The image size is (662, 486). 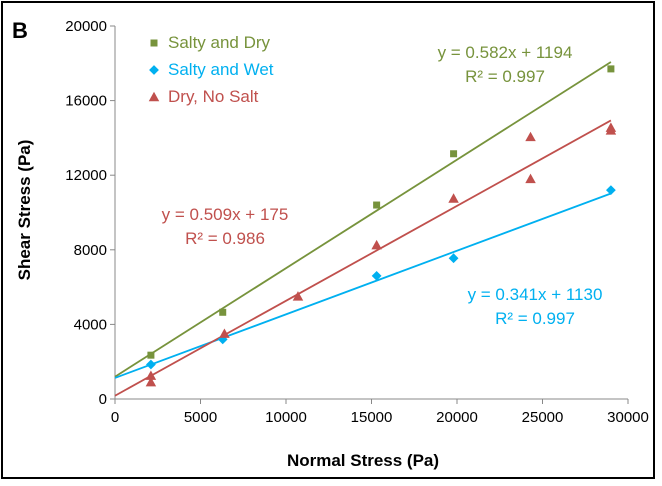 What do you see at coordinates (115, 417) in the screenshot?
I see `x-tick-label: 0` at bounding box center [115, 417].